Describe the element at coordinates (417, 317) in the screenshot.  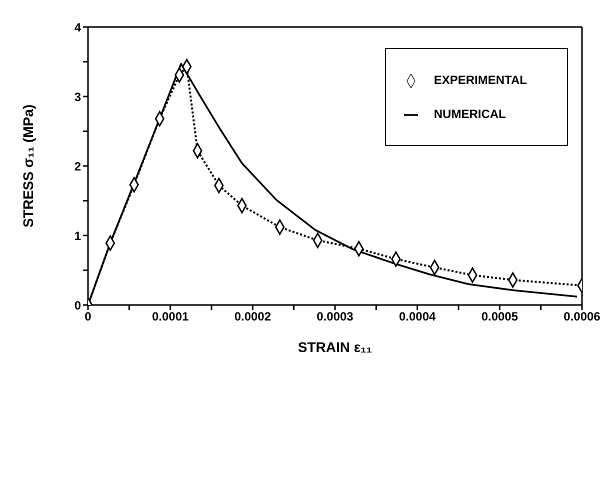
I see `x-tick-label: 0.0004` at that location.